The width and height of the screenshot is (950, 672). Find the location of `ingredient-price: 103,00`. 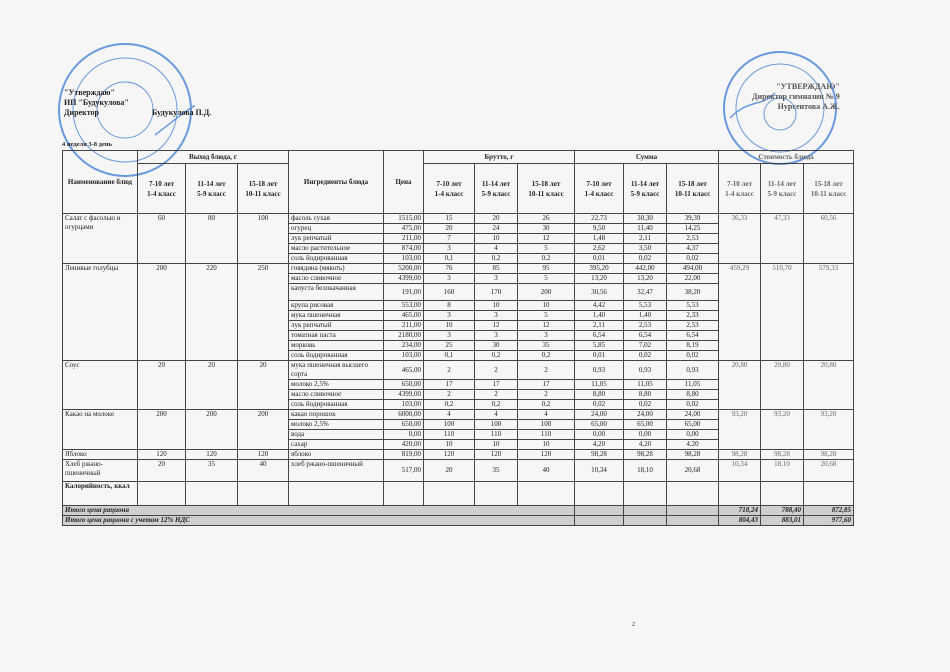

ingredient-price: 103,00 is located at coordinates (403, 355).